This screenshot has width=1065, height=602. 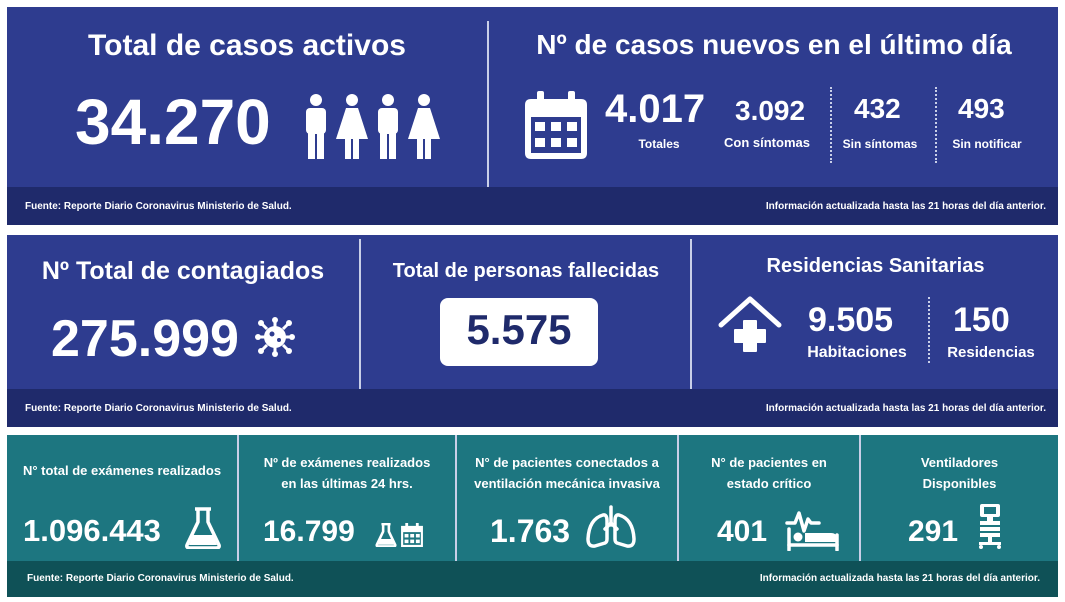 I want to click on ventilated-title-1: N° de pacientes conectados a, so click(x=567, y=462).